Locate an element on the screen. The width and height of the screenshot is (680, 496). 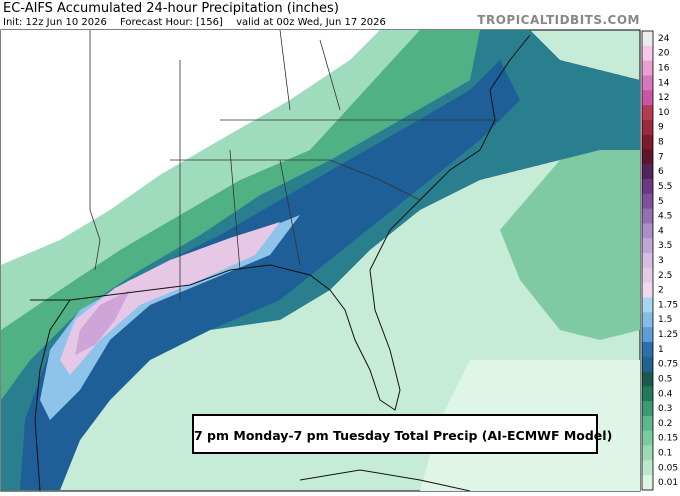
watermark: TROPICALTIDBITS.COM is located at coordinates (558, 20).